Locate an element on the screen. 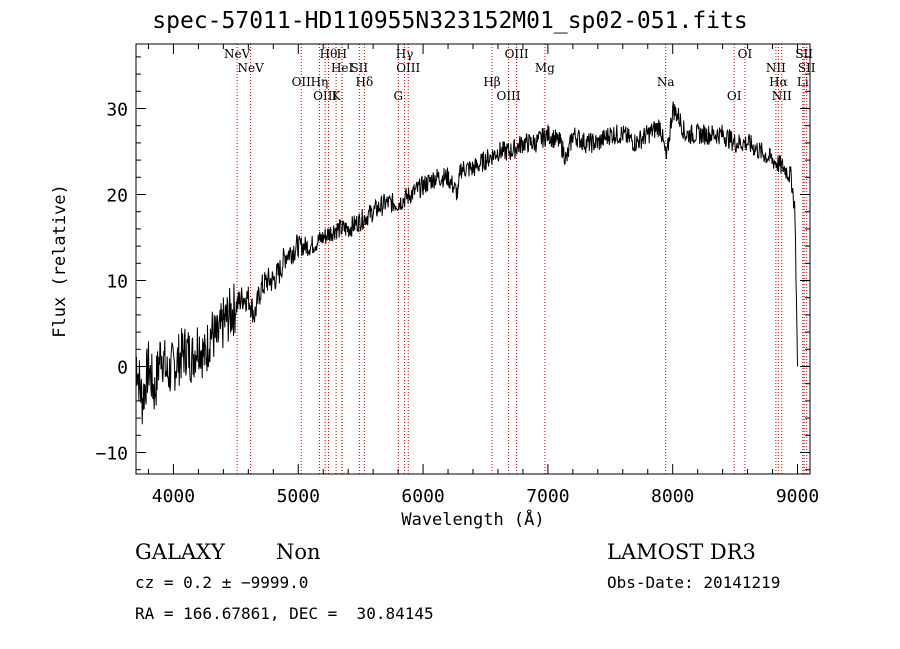 The width and height of the screenshot is (900, 649). line-label: Mg is located at coordinates (545, 68).